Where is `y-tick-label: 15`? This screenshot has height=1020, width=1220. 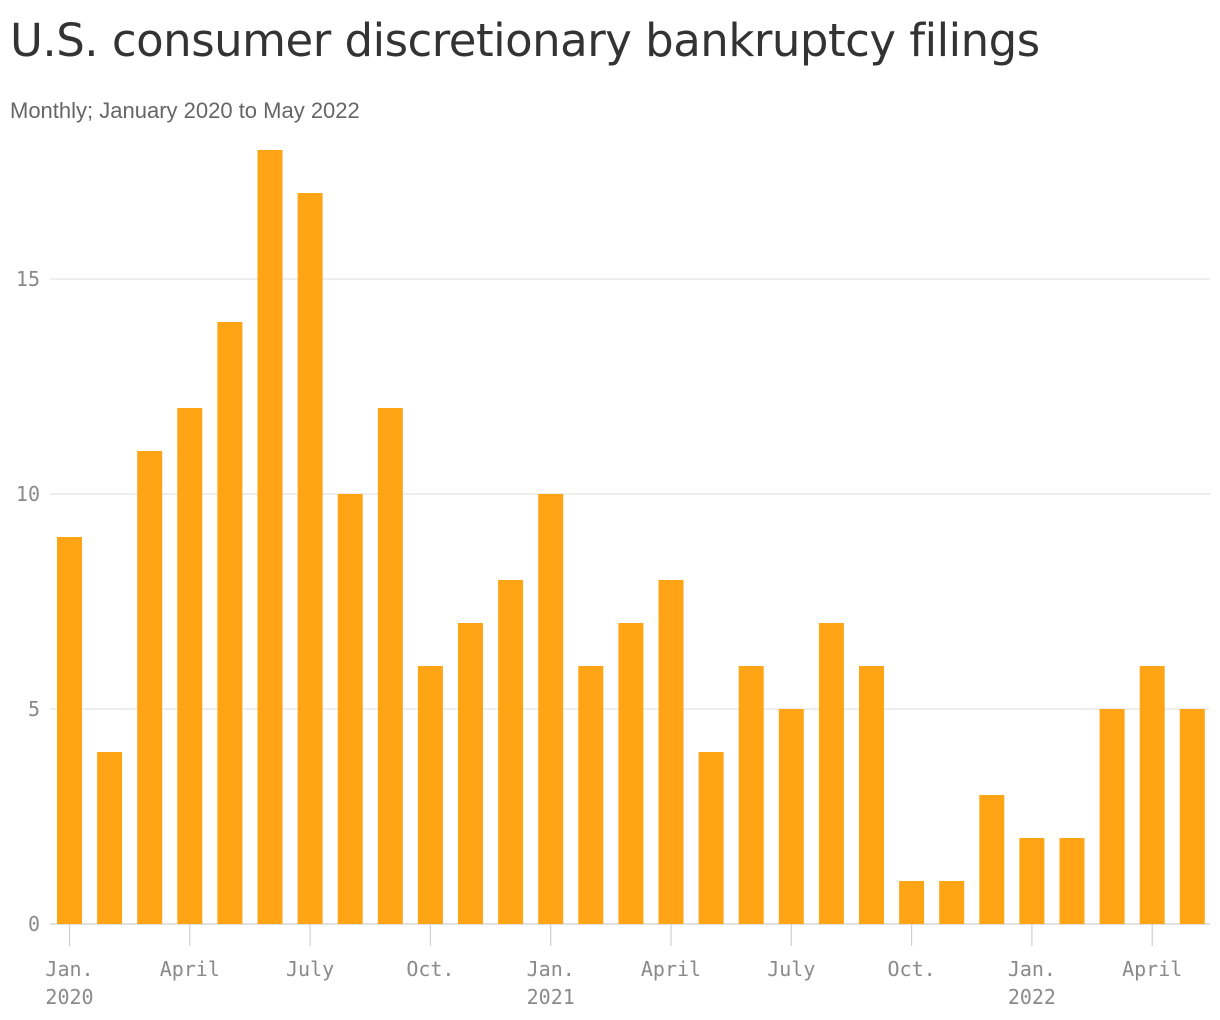 y-tick-label: 15 is located at coordinates (28, 279).